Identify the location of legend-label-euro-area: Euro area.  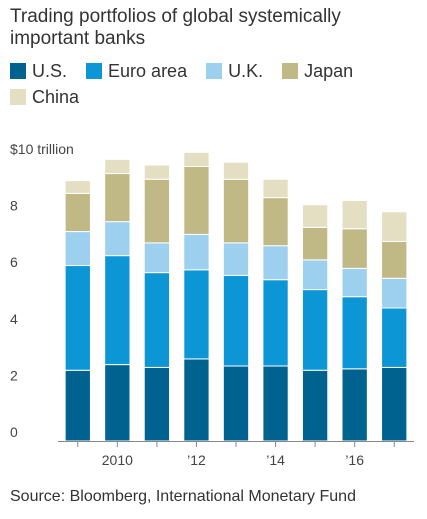
(148, 71).